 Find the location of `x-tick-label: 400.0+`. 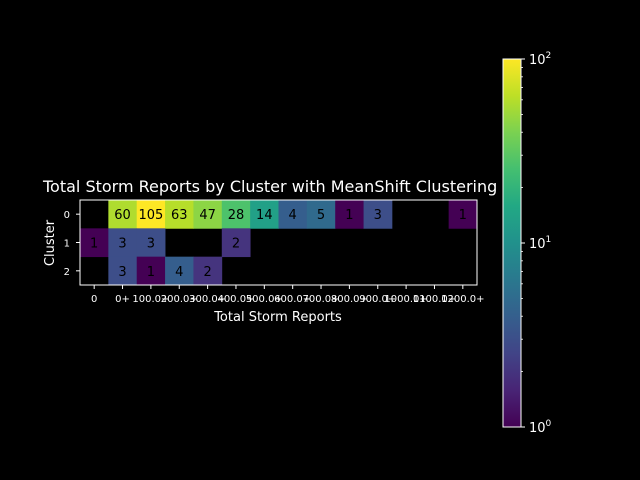

x-tick-label: 400.0+ is located at coordinates (235, 299).